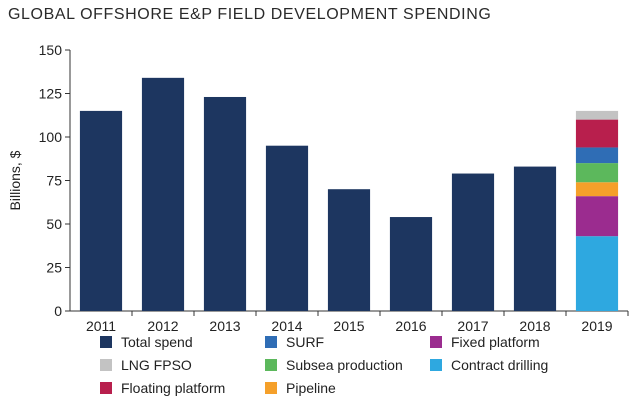 The width and height of the screenshot is (640, 420). I want to click on bar-total-spend-2016, so click(411, 264).